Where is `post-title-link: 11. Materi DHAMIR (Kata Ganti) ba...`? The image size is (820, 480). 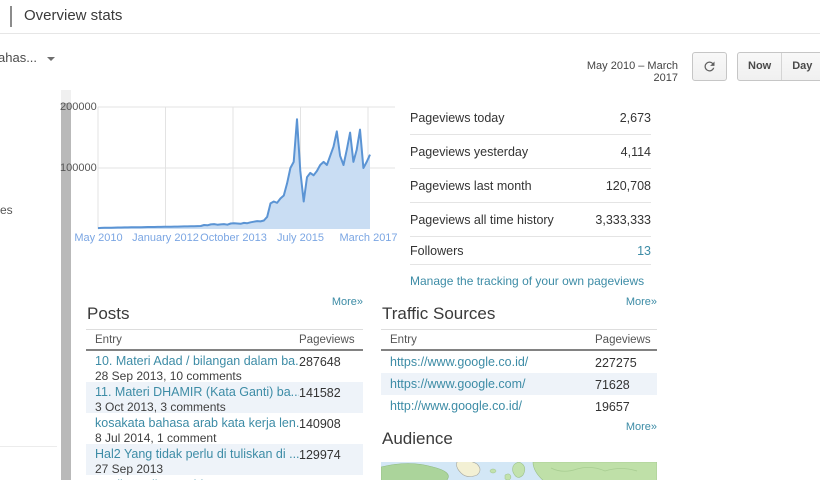
post-title-link: 11. Materi DHAMIR (Kata Ganti) ba... is located at coordinates (197, 392).